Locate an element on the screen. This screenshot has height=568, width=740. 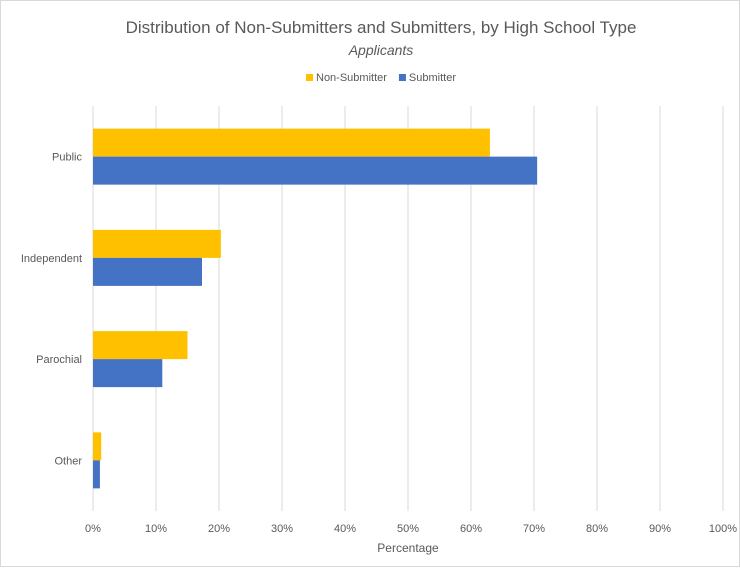
bar-non-submitter-independent is located at coordinates (157, 243).